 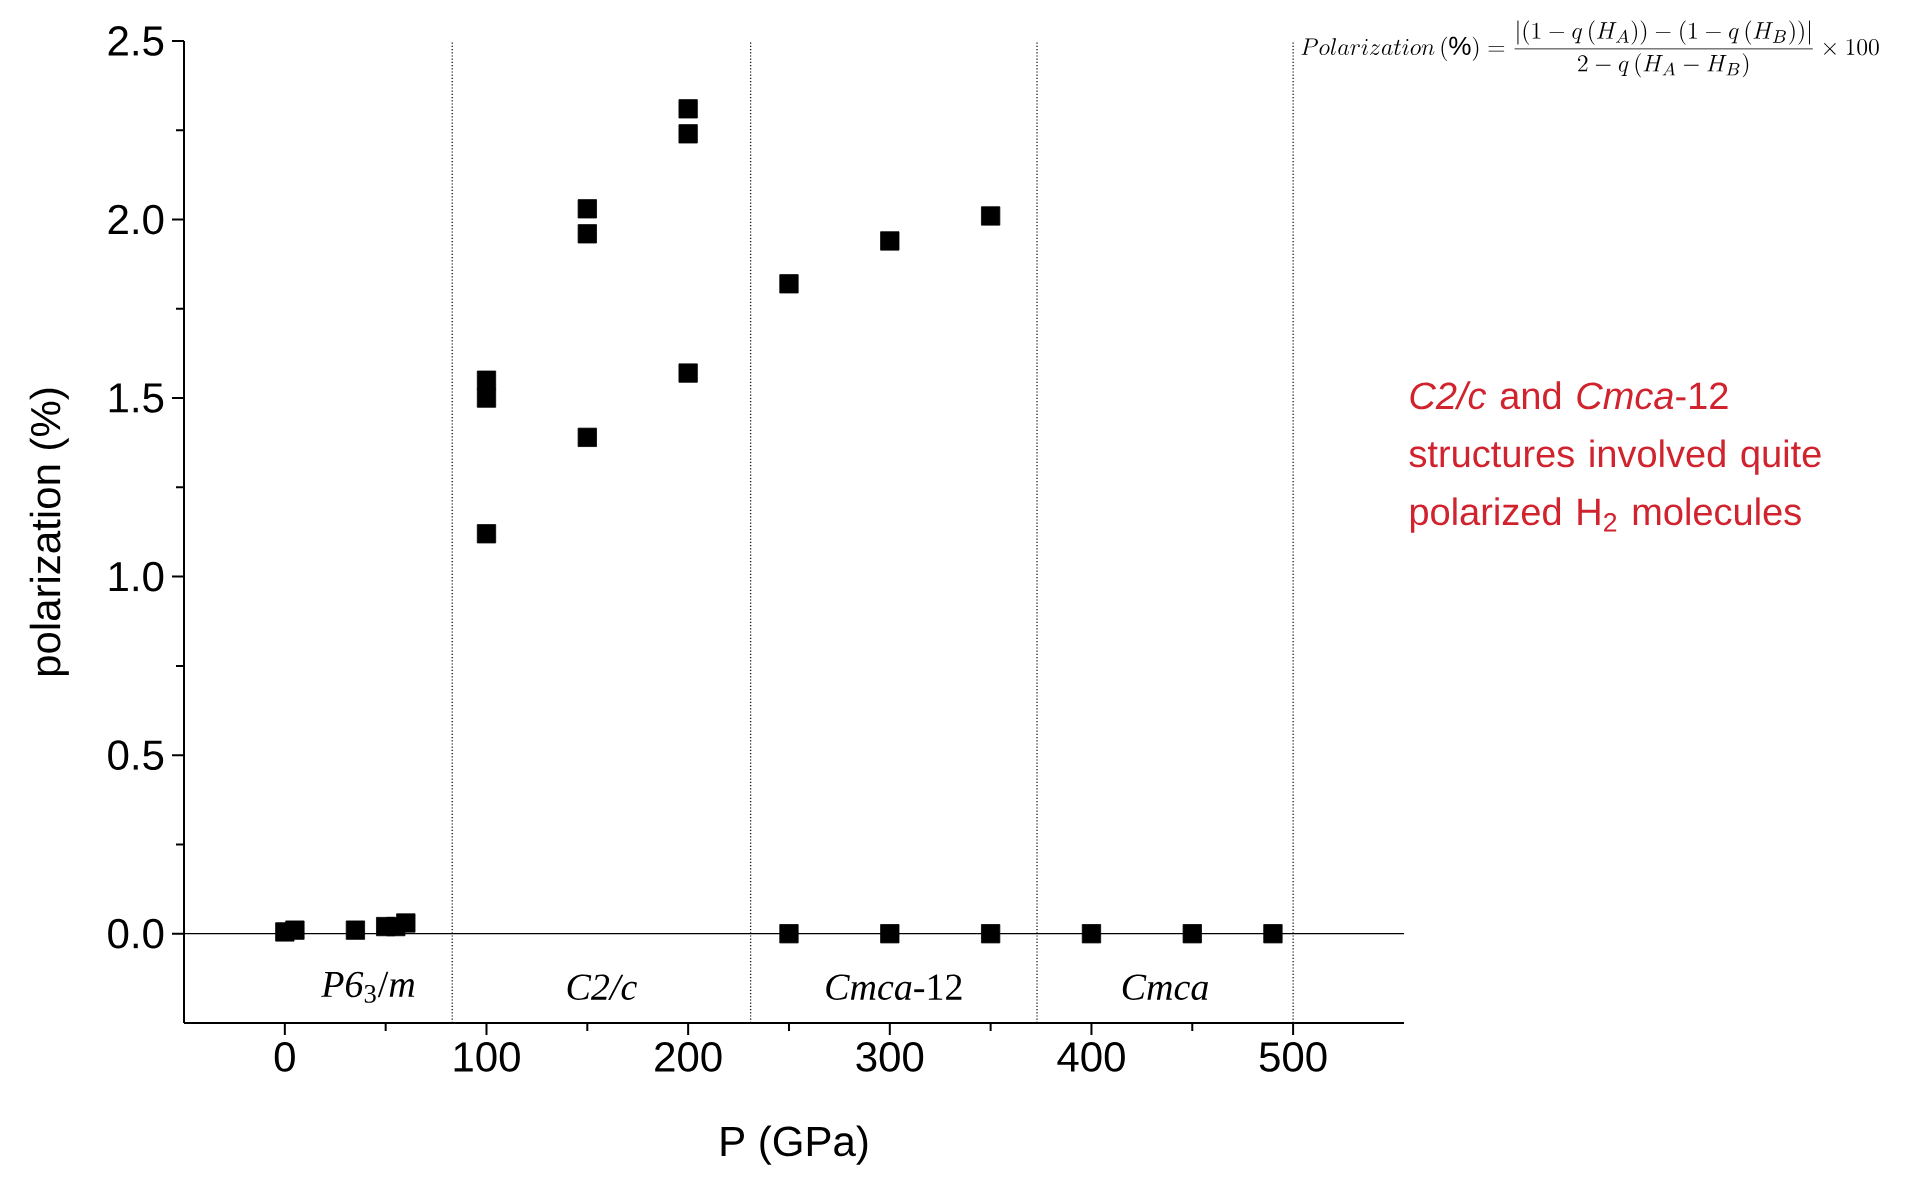 I want to click on x-tick-label: 0, so click(x=284, y=1057).